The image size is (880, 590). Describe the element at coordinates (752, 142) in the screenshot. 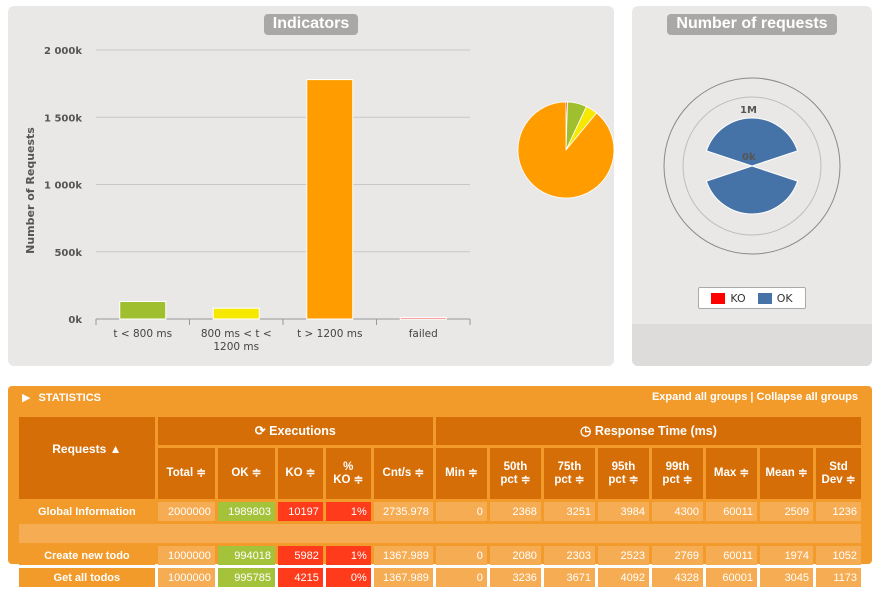

I see `ok-slice-top` at that location.